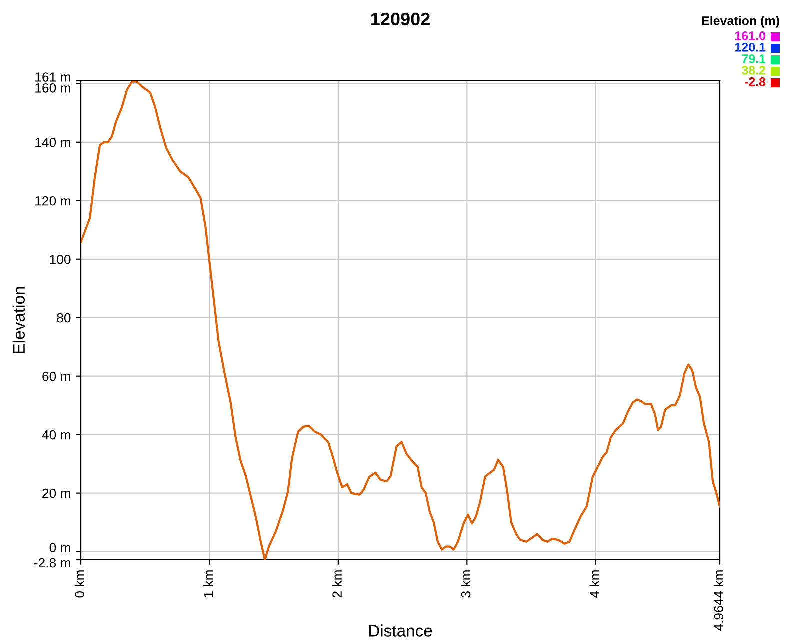 This screenshot has width=800, height=640. I want to click on color-bar-label: 161.0, so click(751, 36).